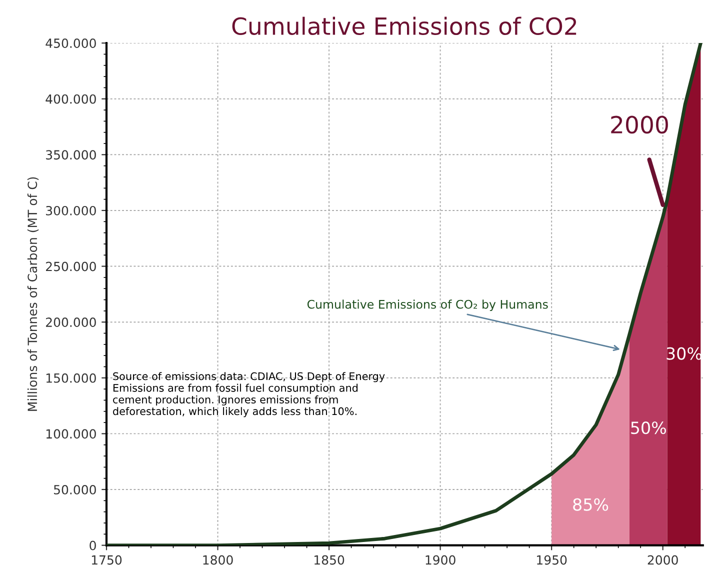  What do you see at coordinates (249, 395) in the screenshot?
I see `annotation: Source of emissions data: CDIAC, US Dept of Energy Emissions are from fossil fuel consumption and cement production. Ignores emissions from deforestation, which likely adds less than 10%.` at bounding box center [249, 395].